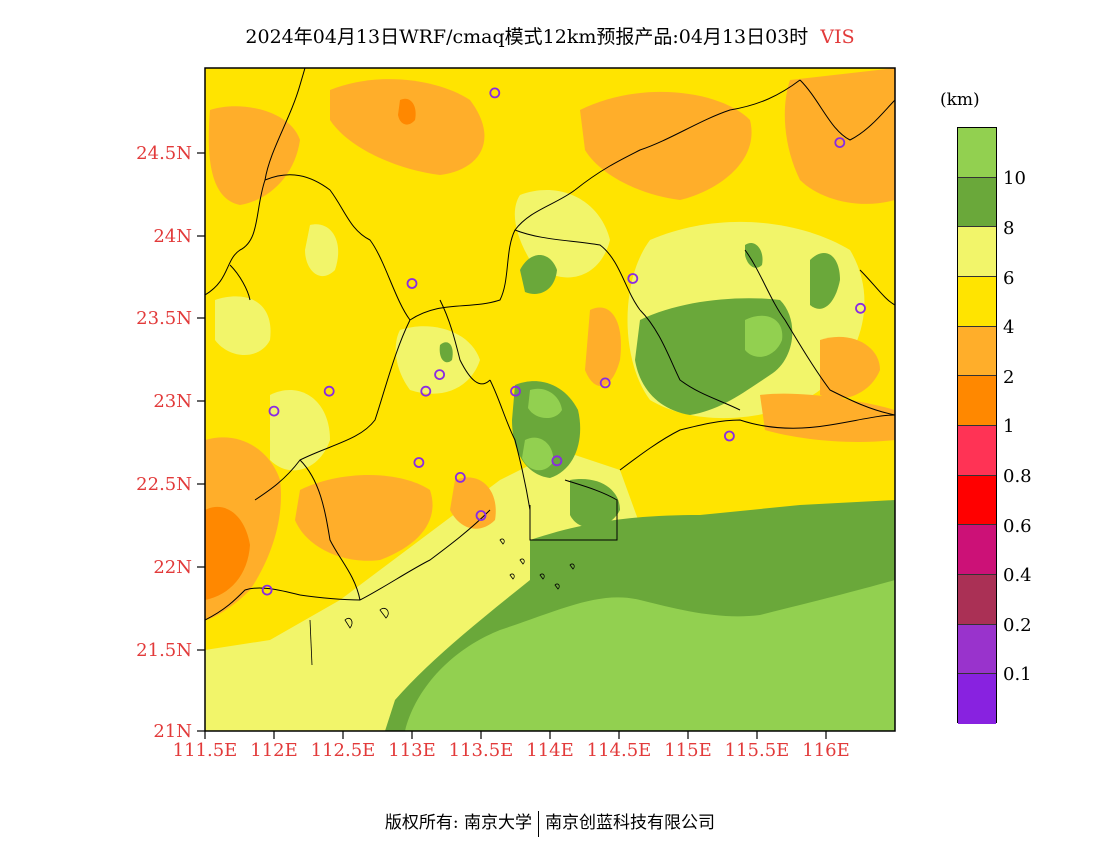 Image resolution: width=1100 pixels, height=850 pixels. I want to click on lon-tick-label: 111.5E, so click(205, 750).